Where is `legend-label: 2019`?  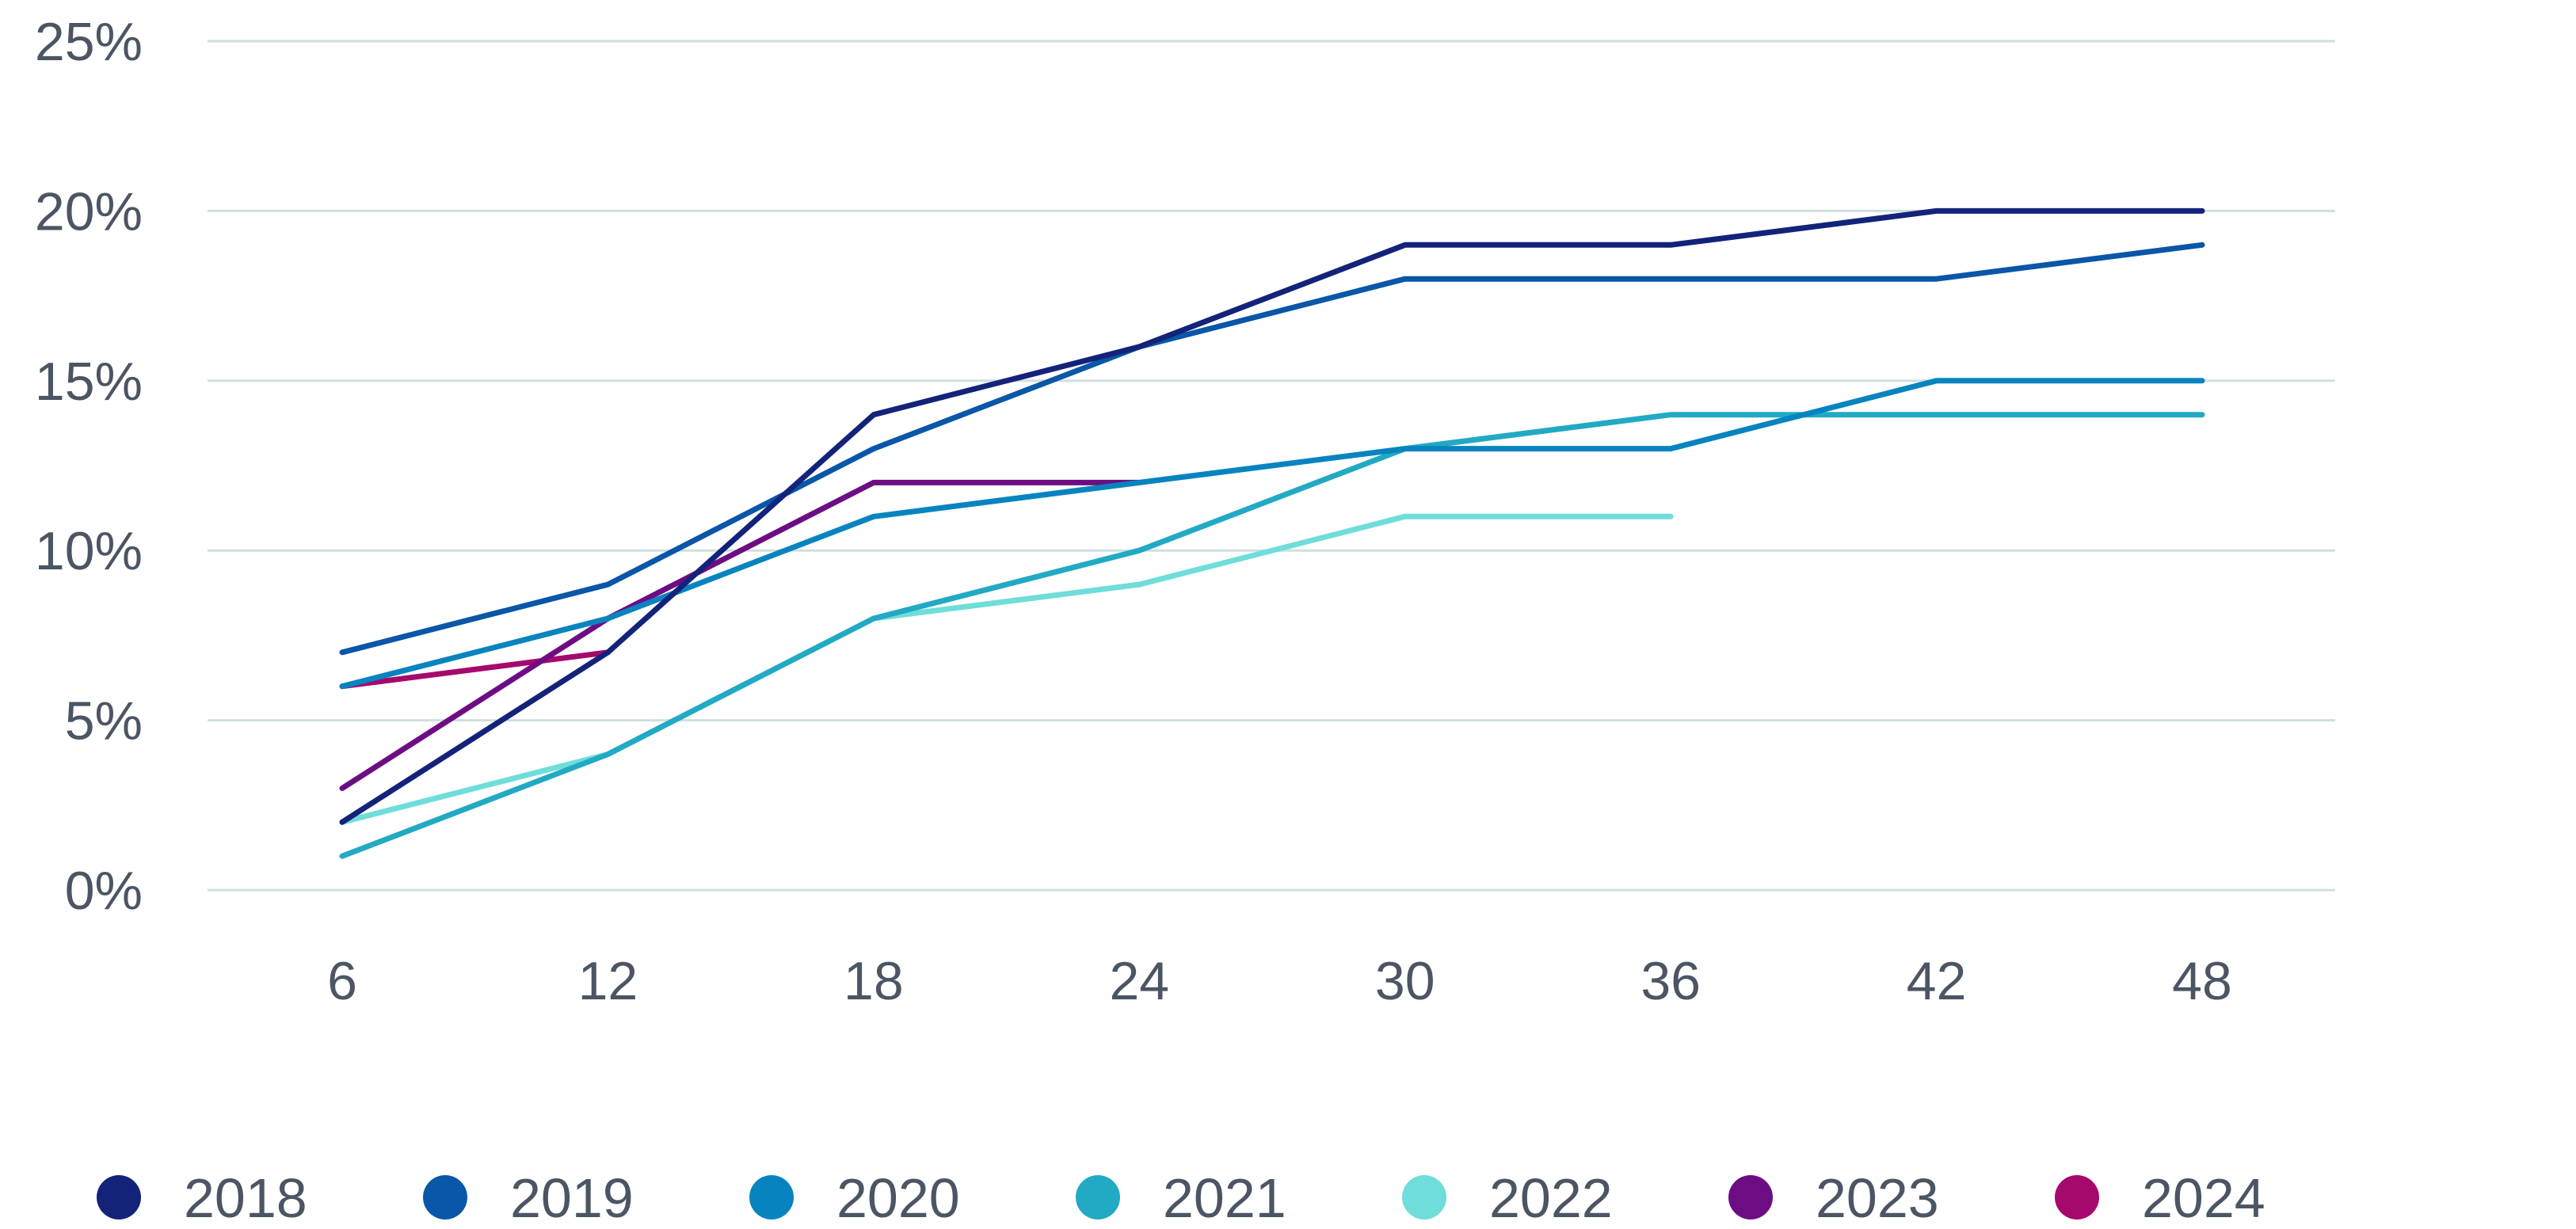
legend-label: 2019 is located at coordinates (572, 1198).